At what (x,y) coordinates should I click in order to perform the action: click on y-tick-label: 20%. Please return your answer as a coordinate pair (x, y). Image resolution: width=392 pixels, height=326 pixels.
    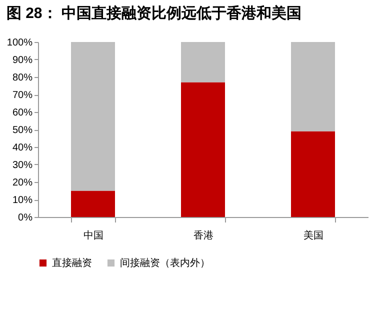
    Looking at the image, I should click on (22, 183).